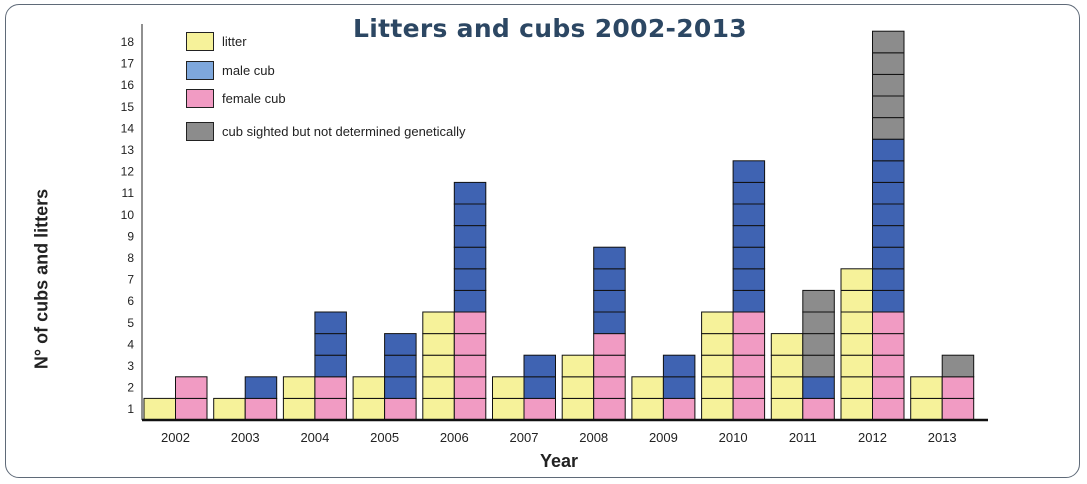  Describe the element at coordinates (130, 388) in the screenshot. I see `y-tick-label: 2` at that location.